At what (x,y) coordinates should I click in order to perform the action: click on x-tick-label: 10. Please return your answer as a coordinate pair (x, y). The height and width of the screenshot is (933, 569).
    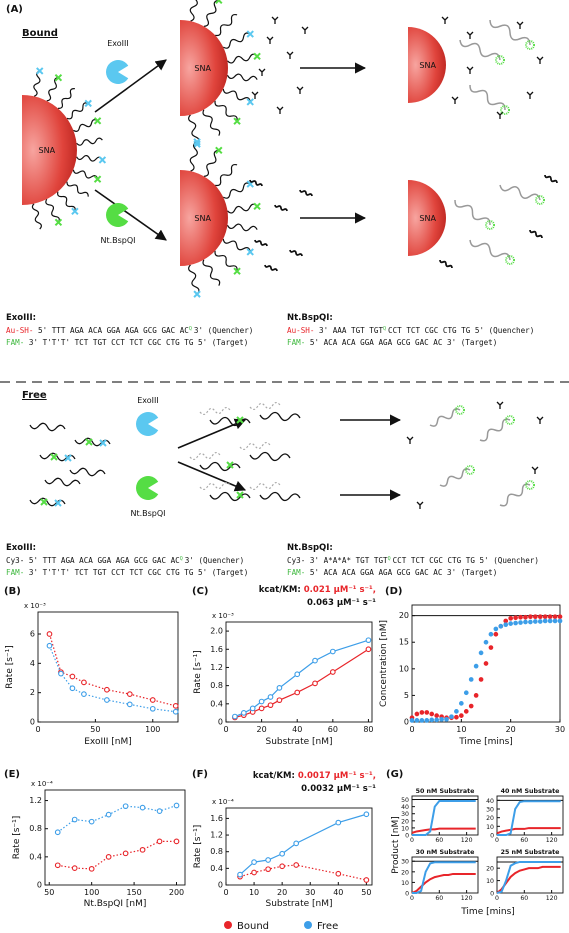
    Looking at the image, I should click on (254, 892).